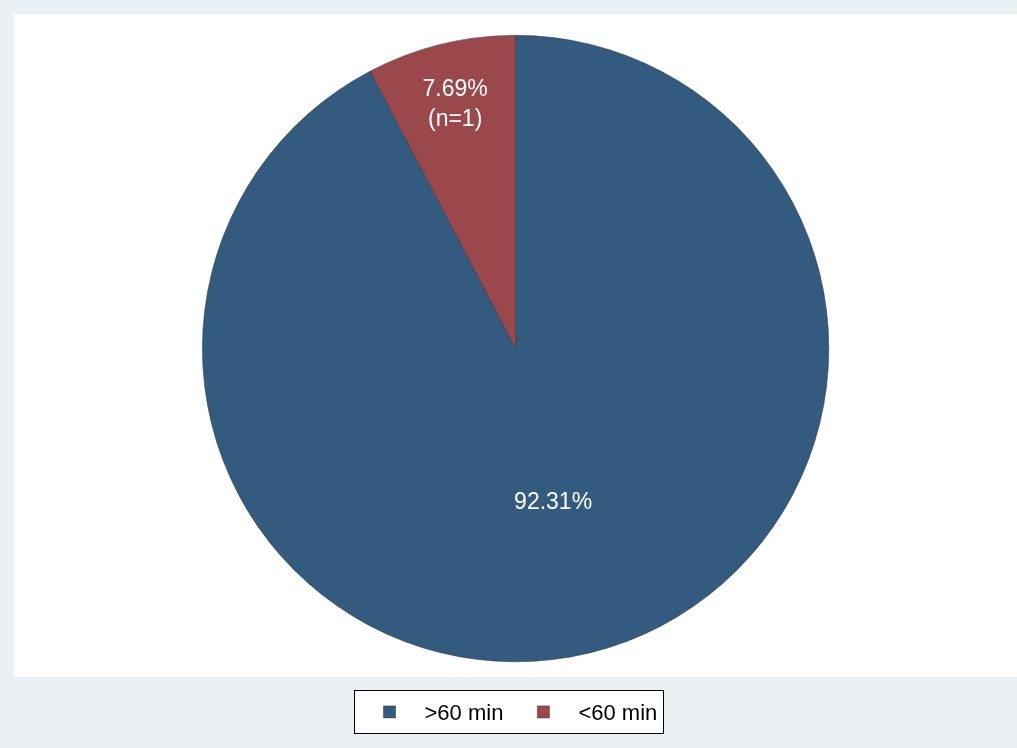 Image resolution: width=1017 pixels, height=748 pixels. Describe the element at coordinates (464, 713) in the screenshot. I see `legend-label: >60 min` at that location.